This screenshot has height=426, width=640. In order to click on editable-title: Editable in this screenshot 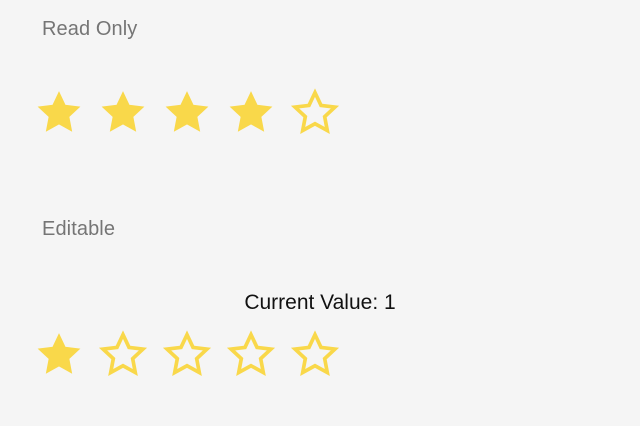, I will do `click(79, 229)`.